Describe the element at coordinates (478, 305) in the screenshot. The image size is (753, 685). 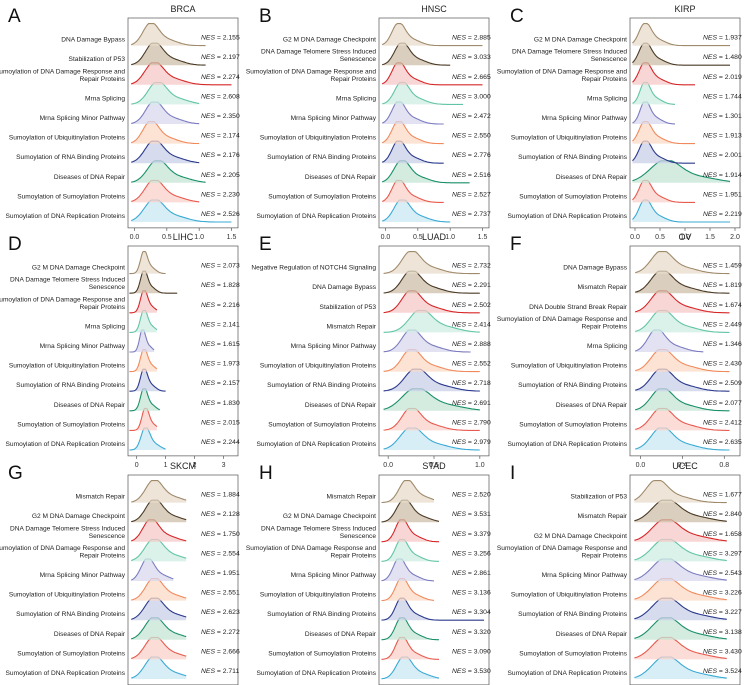
I see `nes-value: = 2.502` at that location.